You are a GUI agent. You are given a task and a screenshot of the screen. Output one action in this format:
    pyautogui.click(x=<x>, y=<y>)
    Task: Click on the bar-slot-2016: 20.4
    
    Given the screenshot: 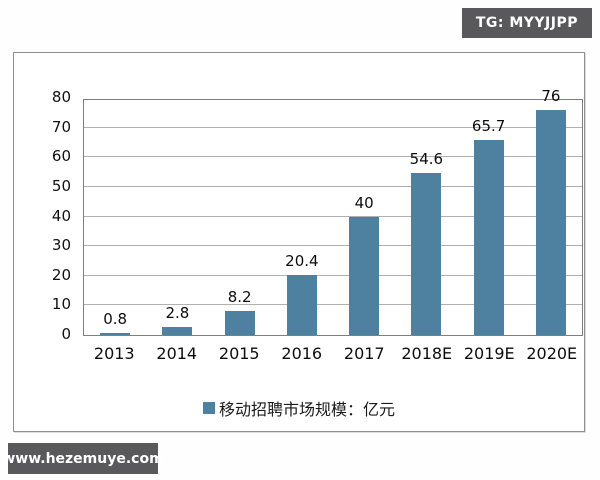 What is the action you would take?
    pyautogui.click(x=302, y=217)
    